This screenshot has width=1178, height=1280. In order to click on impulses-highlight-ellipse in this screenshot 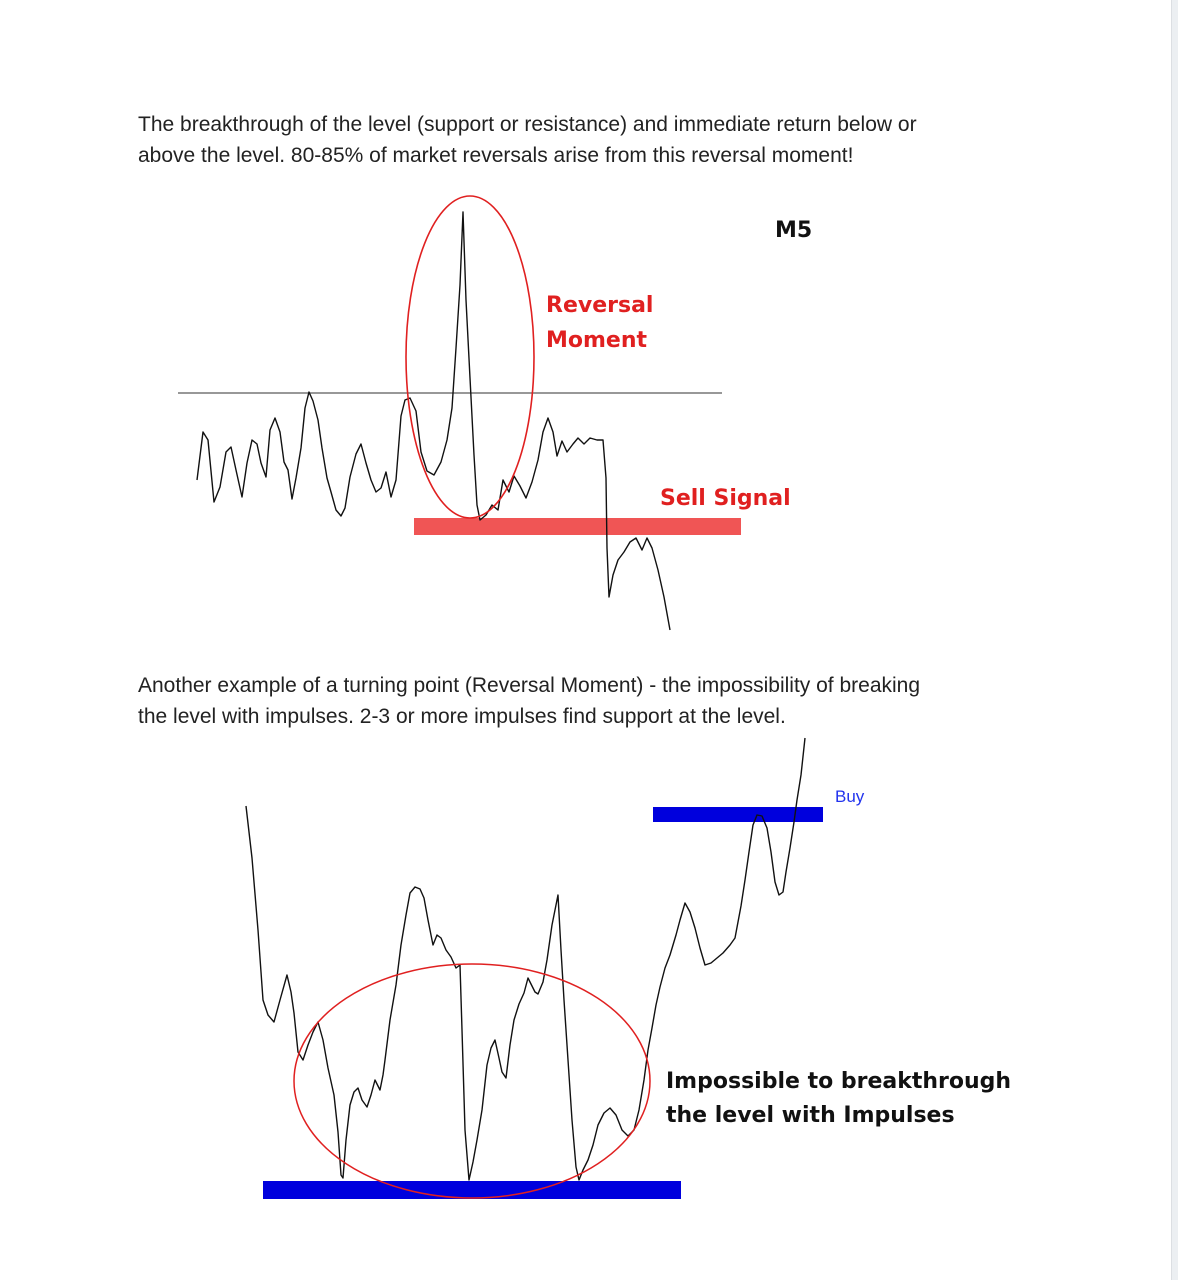, I will do `click(472, 1081)`.